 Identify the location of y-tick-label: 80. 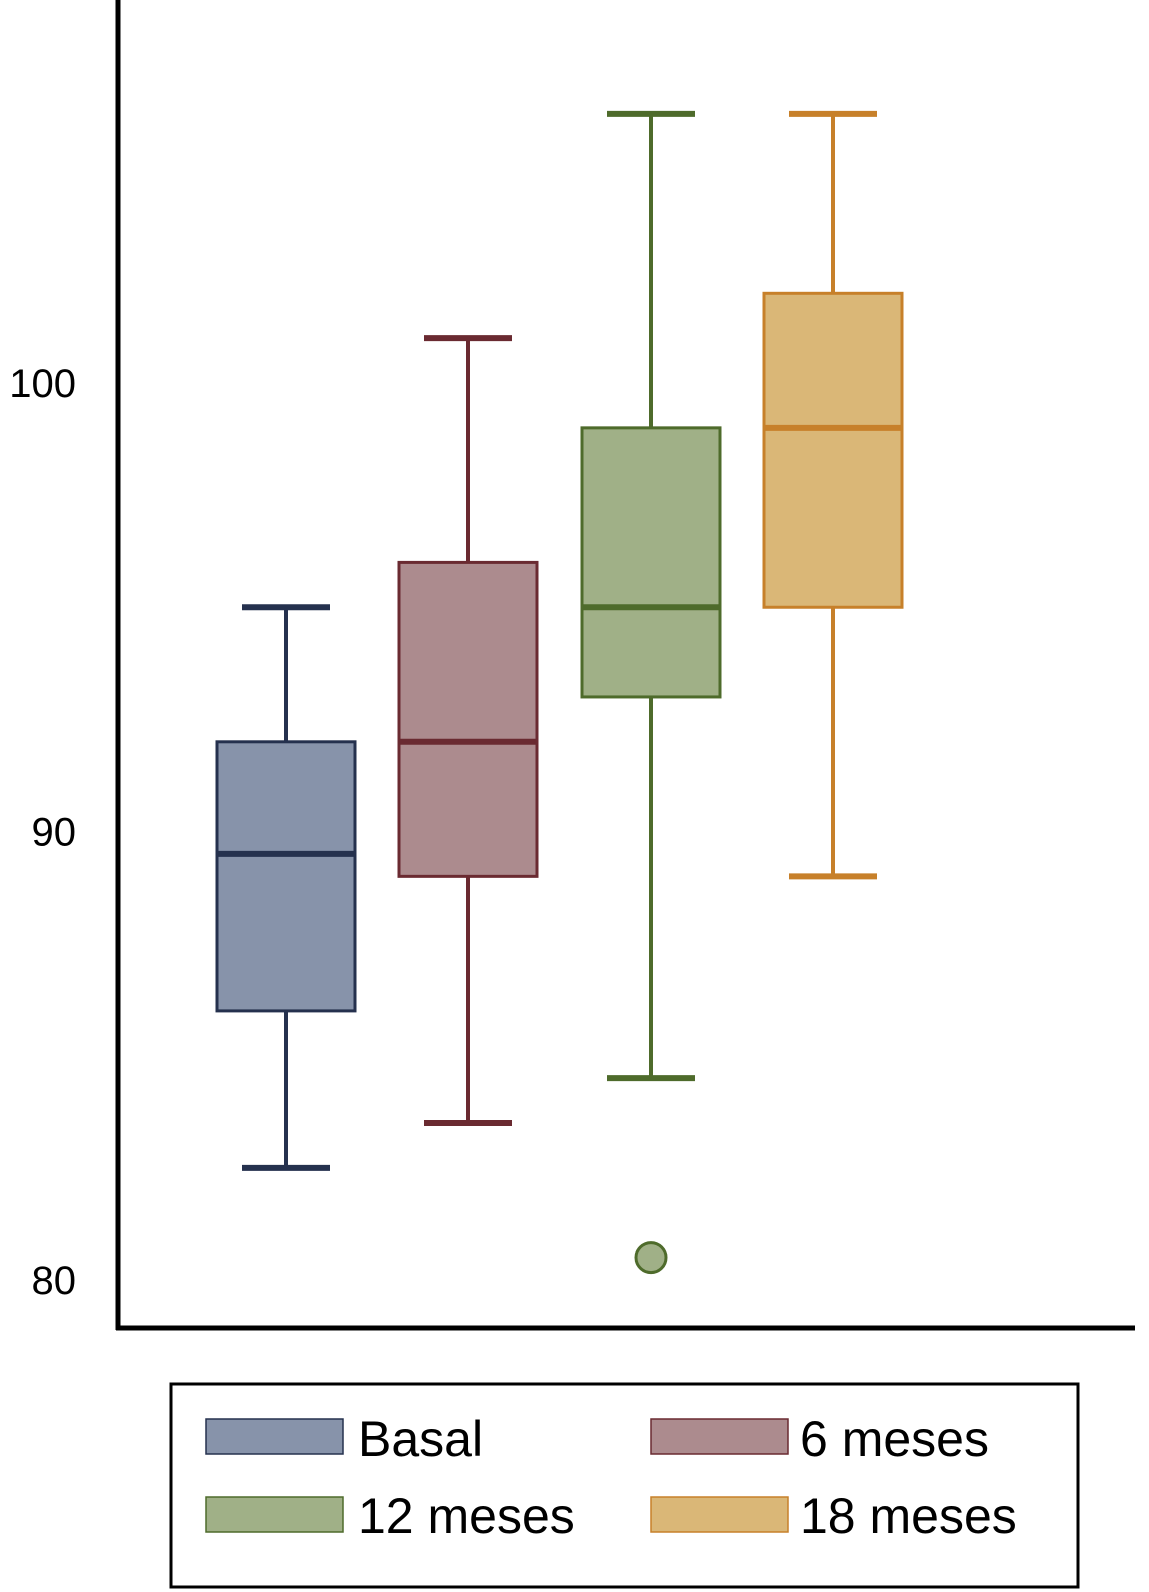
(54, 1281).